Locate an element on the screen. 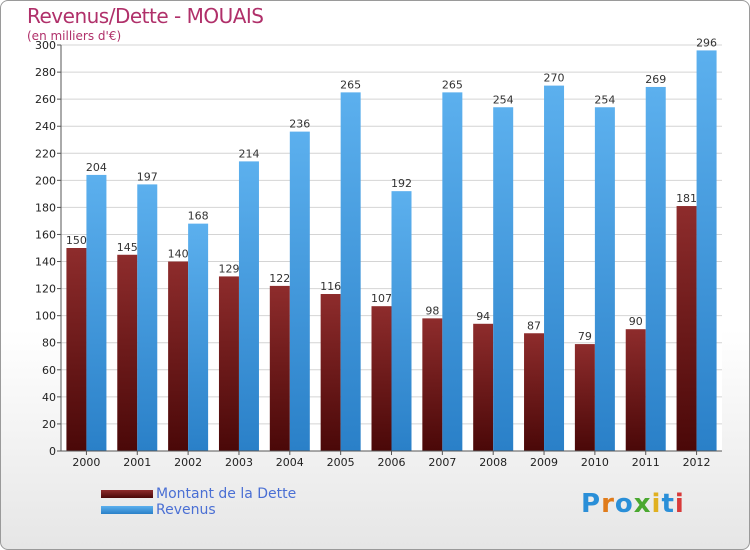 This screenshot has width=750, height=550. data-label-revenus: 204 is located at coordinates (96, 167).